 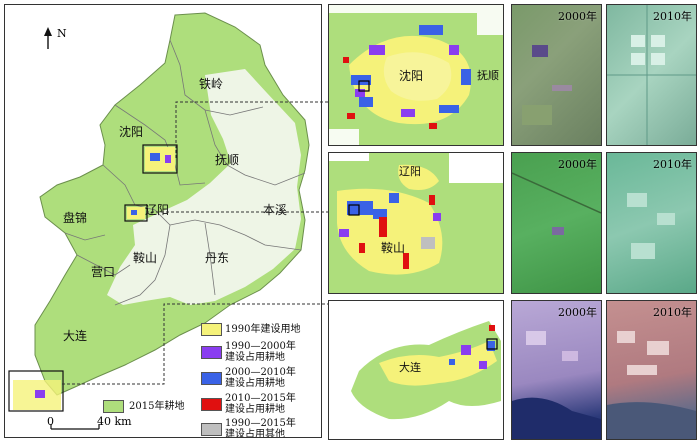 What do you see at coordinates (114, 421) in the screenshot?
I see `scale-end: 40 km` at bounding box center [114, 421].